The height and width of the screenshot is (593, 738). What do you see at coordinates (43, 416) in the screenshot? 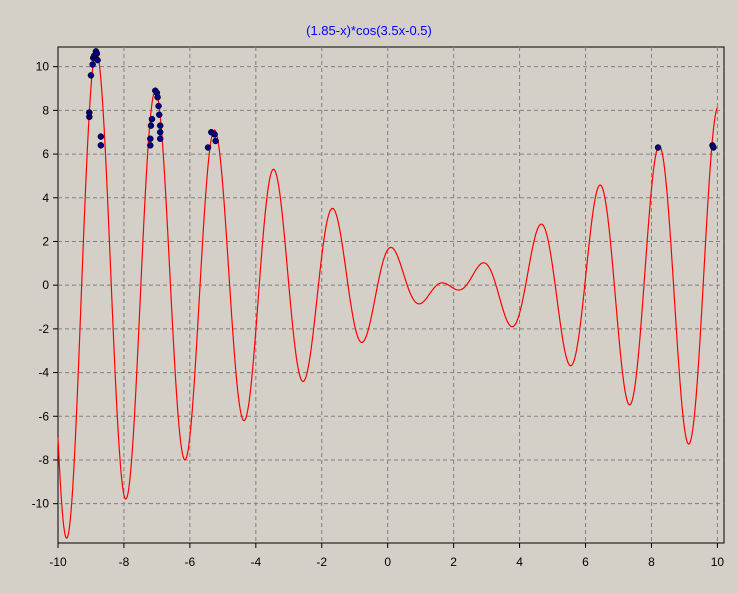
I see `y-tick-label: -6` at bounding box center [43, 416].